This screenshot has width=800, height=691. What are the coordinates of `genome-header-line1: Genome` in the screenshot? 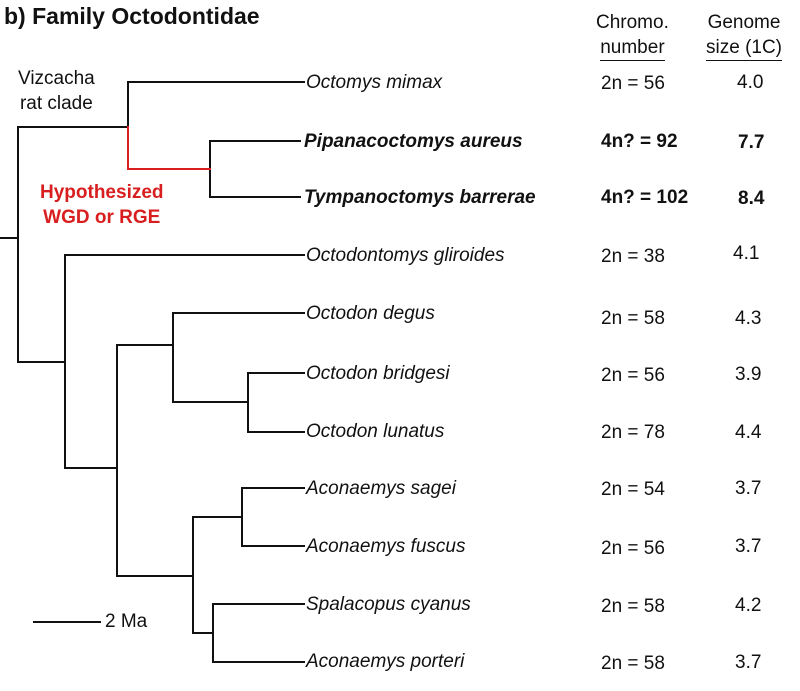 It's located at (744, 22).